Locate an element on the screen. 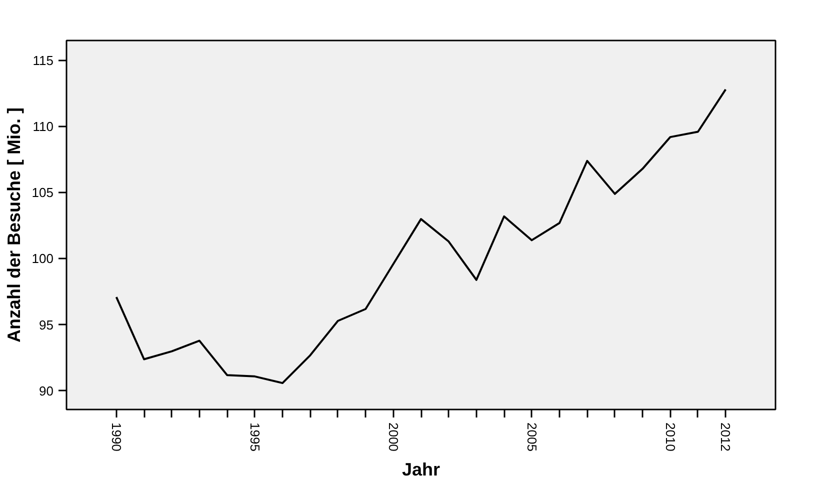 This screenshot has height=490, width=833. y-axis-title: Anzahl der Besuche [ Mio. ] is located at coordinates (14, 225).